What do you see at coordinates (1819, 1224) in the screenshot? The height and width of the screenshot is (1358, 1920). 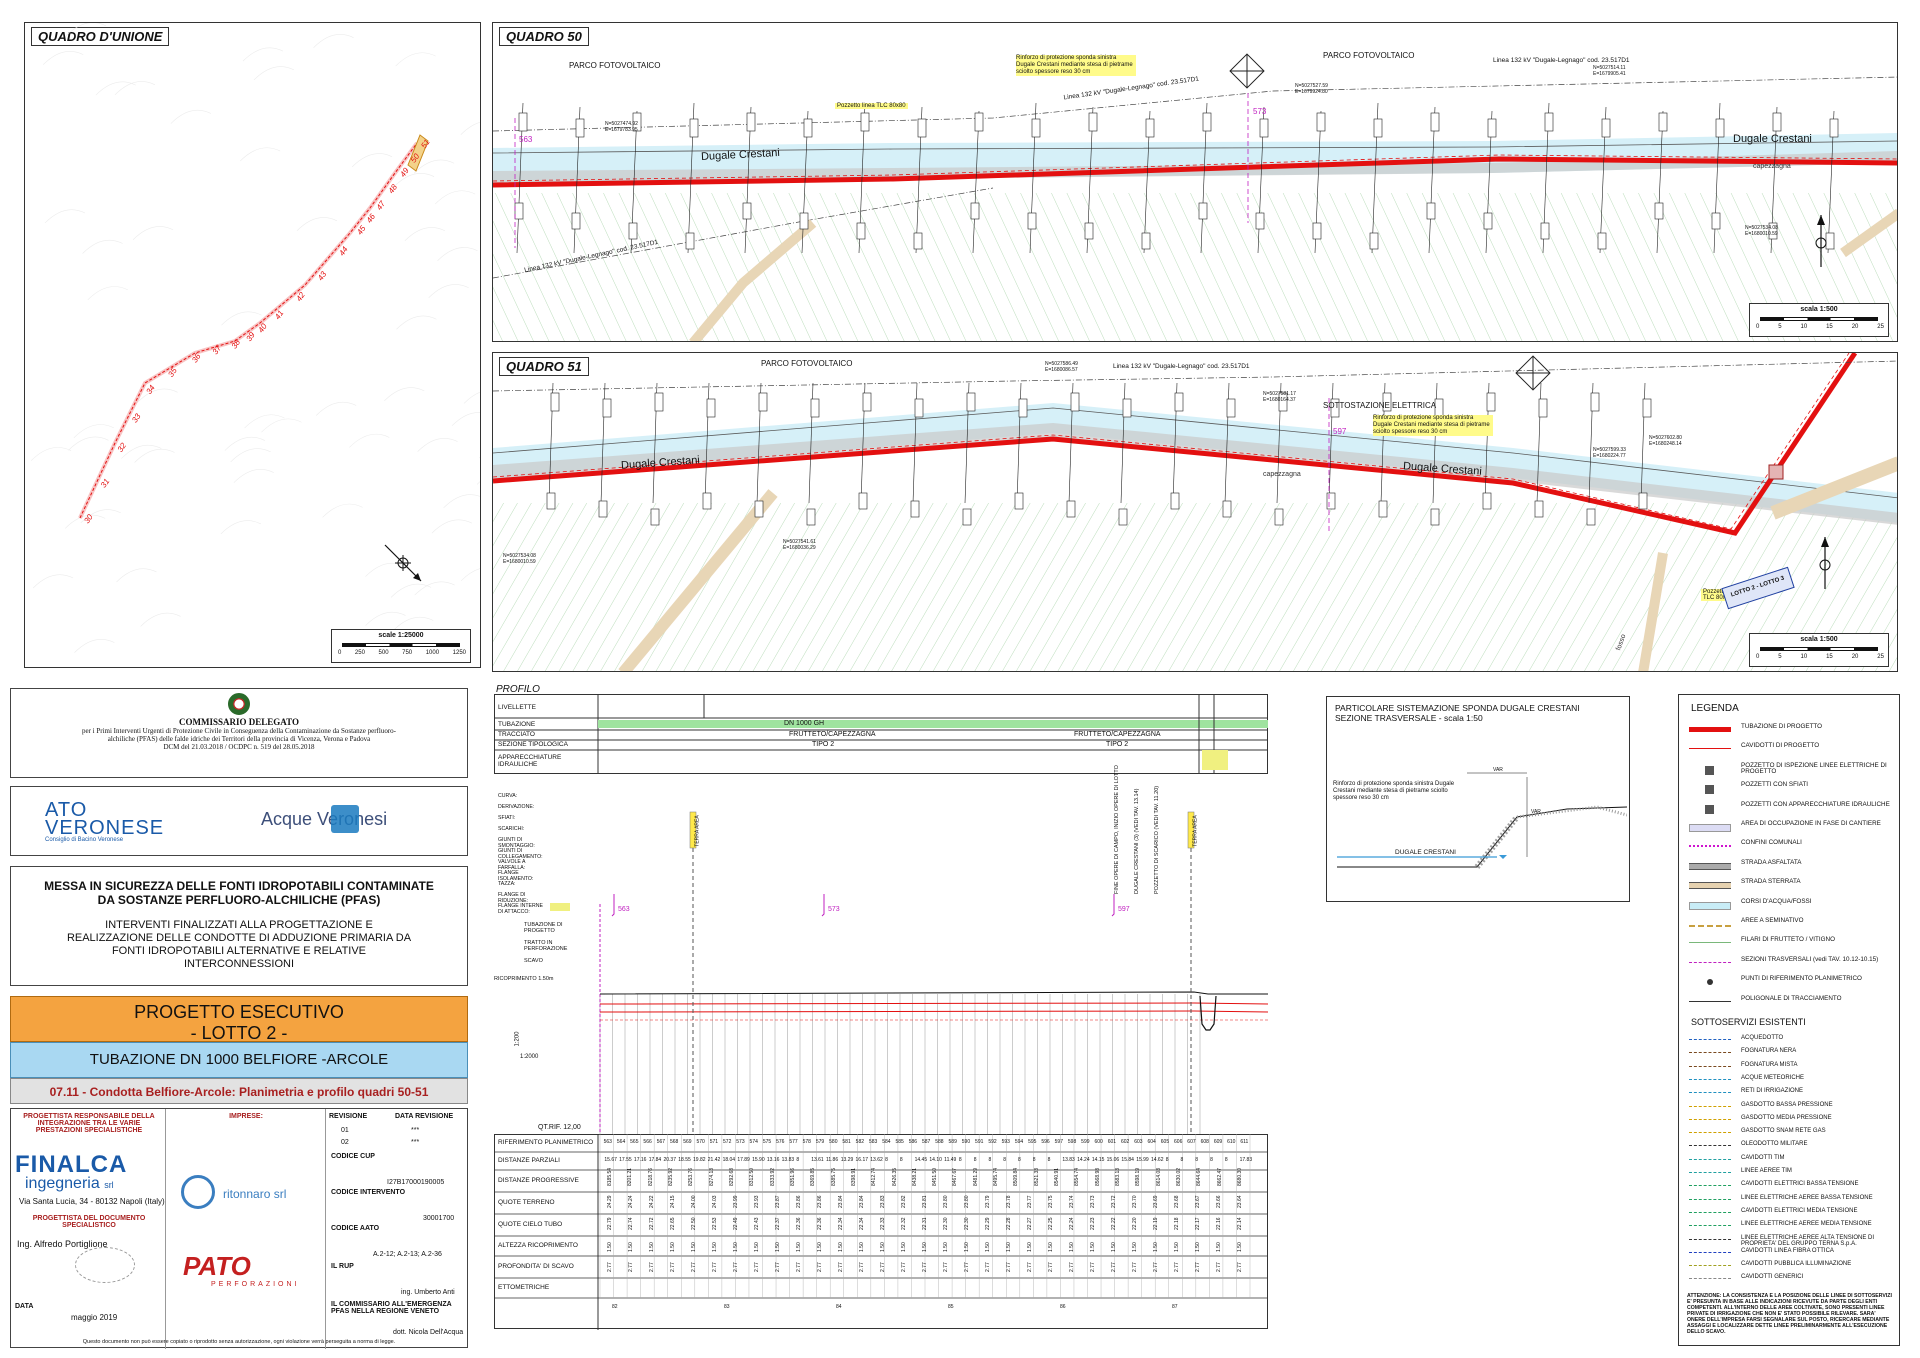 I see `sottoservizio-label: LINEE ELETTRICHE AEREE MEDIA TENSIONE` at bounding box center [1819, 1224].